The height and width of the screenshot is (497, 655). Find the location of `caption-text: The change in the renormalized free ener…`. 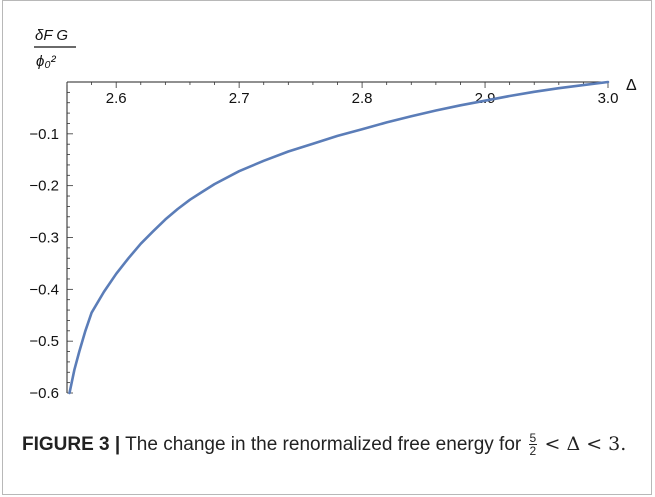

caption-text: The change in the renormalized free ener… is located at coordinates (323, 444).